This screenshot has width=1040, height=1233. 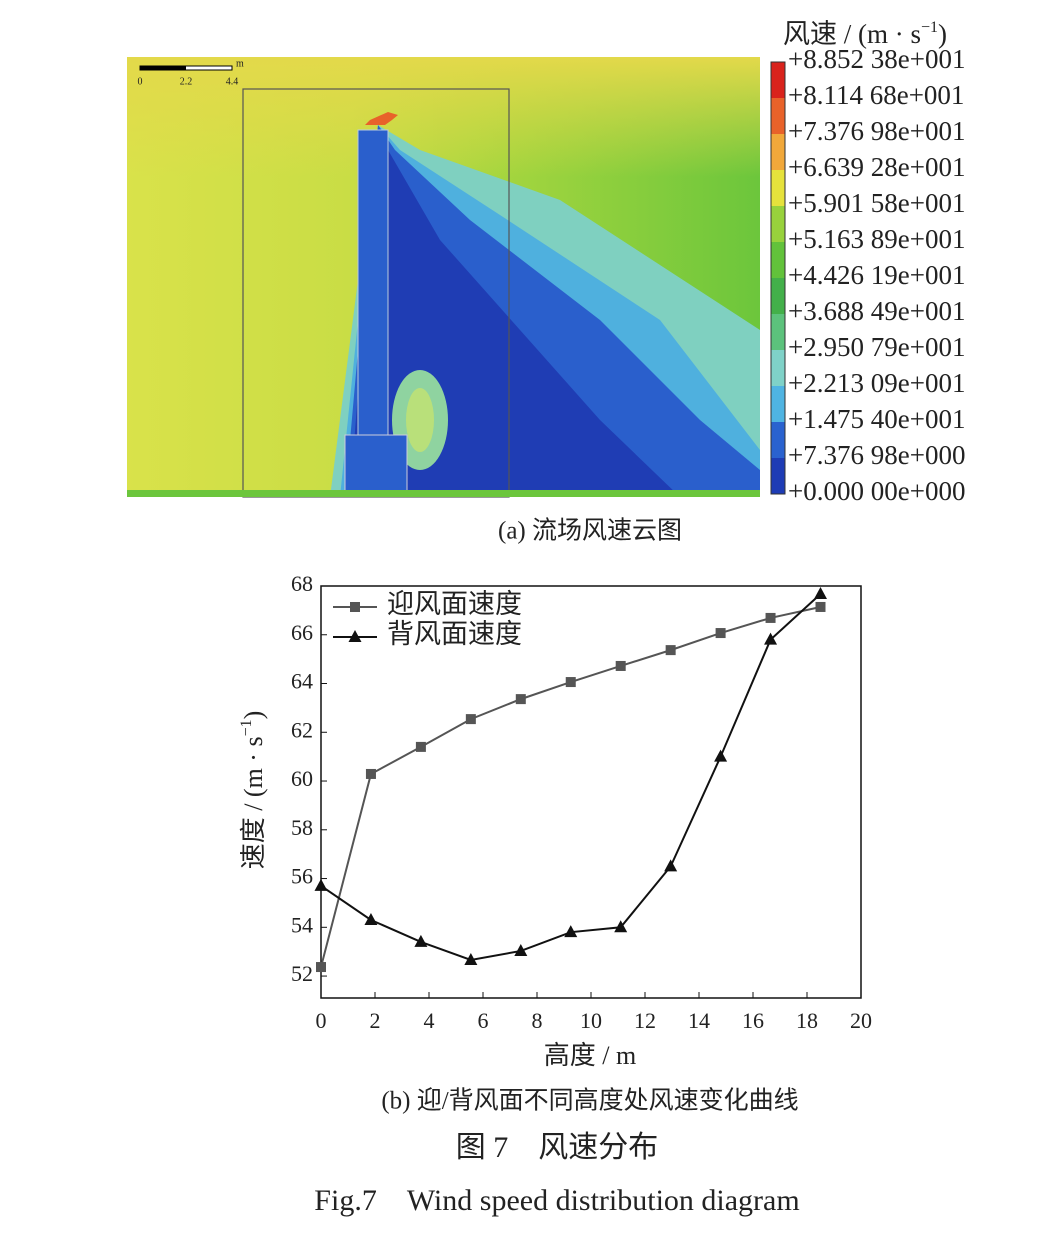 I want to click on x-tick-label: 18, so click(x=807, y=1020).